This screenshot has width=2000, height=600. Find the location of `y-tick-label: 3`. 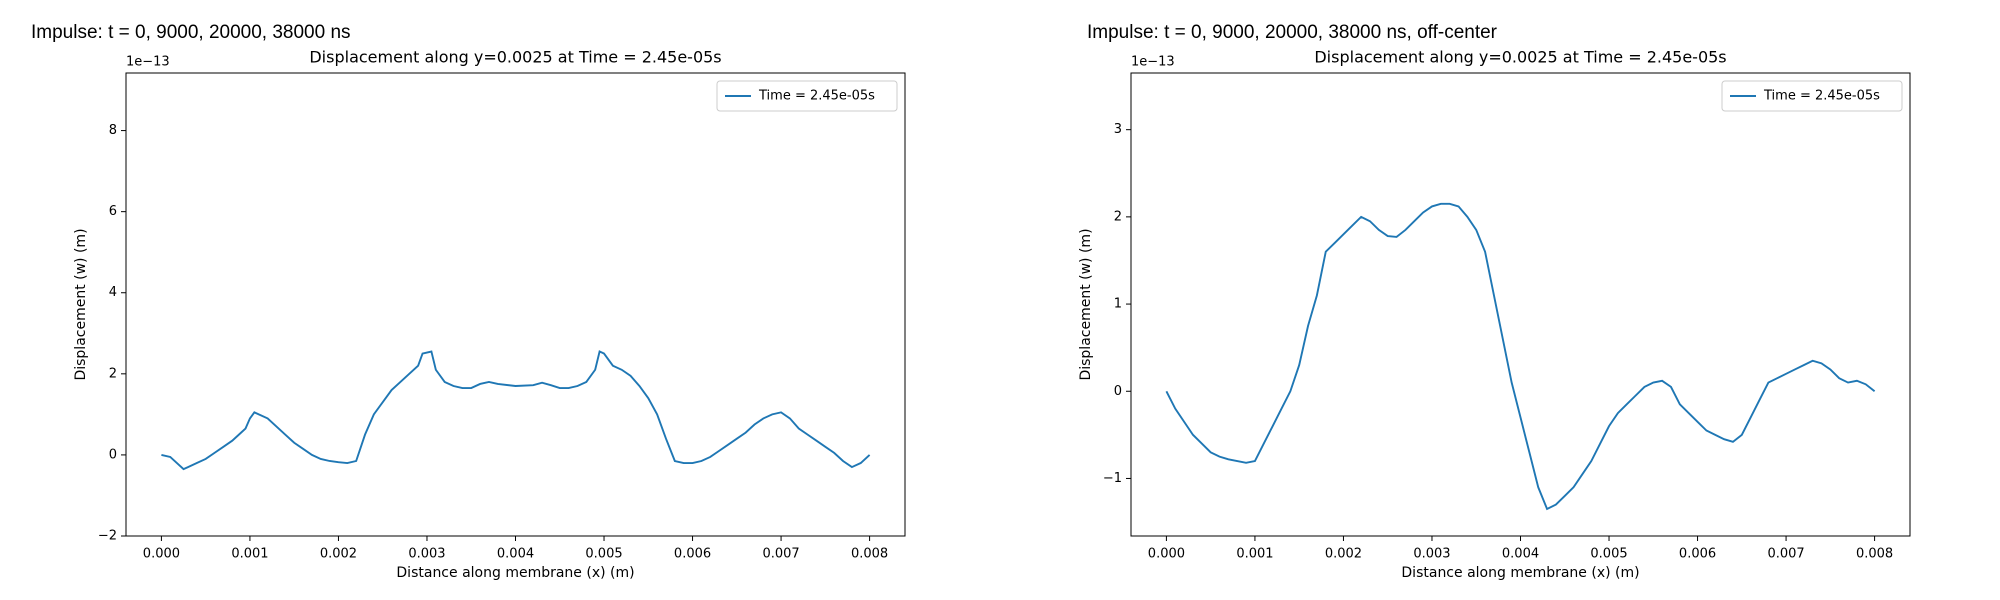

y-tick-label: 3 is located at coordinates (1118, 129).